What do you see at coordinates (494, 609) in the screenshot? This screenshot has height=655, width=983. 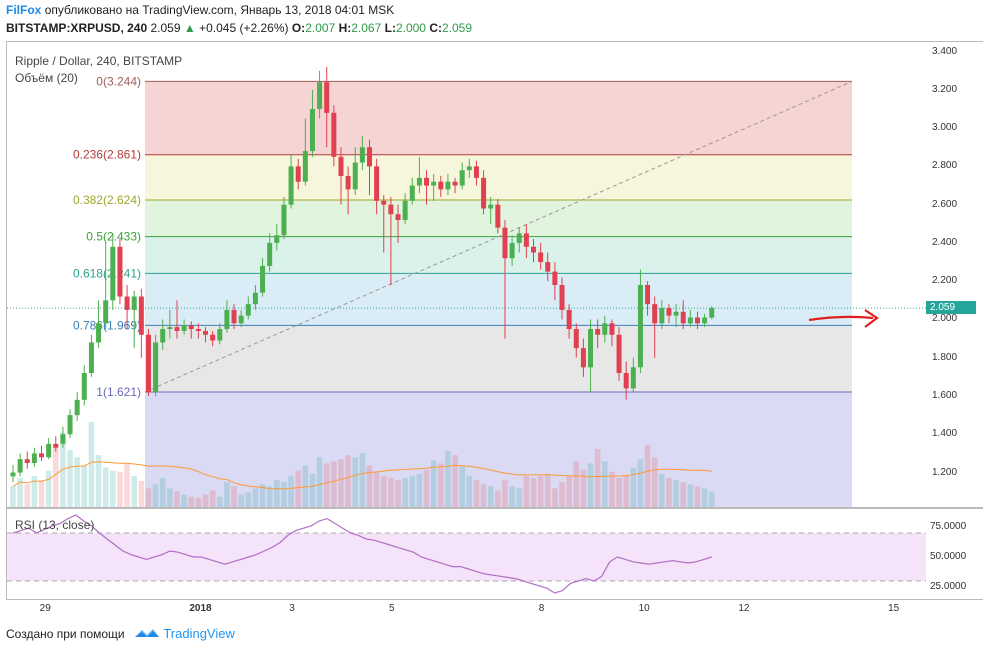 I see `time-axis: 29 2018 3 5 8 10 12 15` at bounding box center [494, 609].